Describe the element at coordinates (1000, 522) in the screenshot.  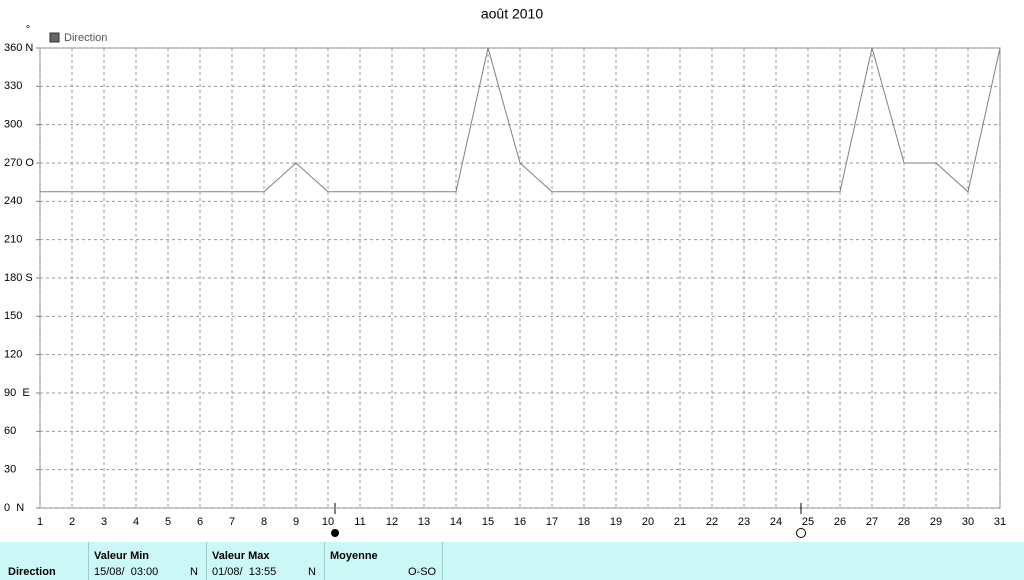
I see `x-tick-label: 31` at that location.